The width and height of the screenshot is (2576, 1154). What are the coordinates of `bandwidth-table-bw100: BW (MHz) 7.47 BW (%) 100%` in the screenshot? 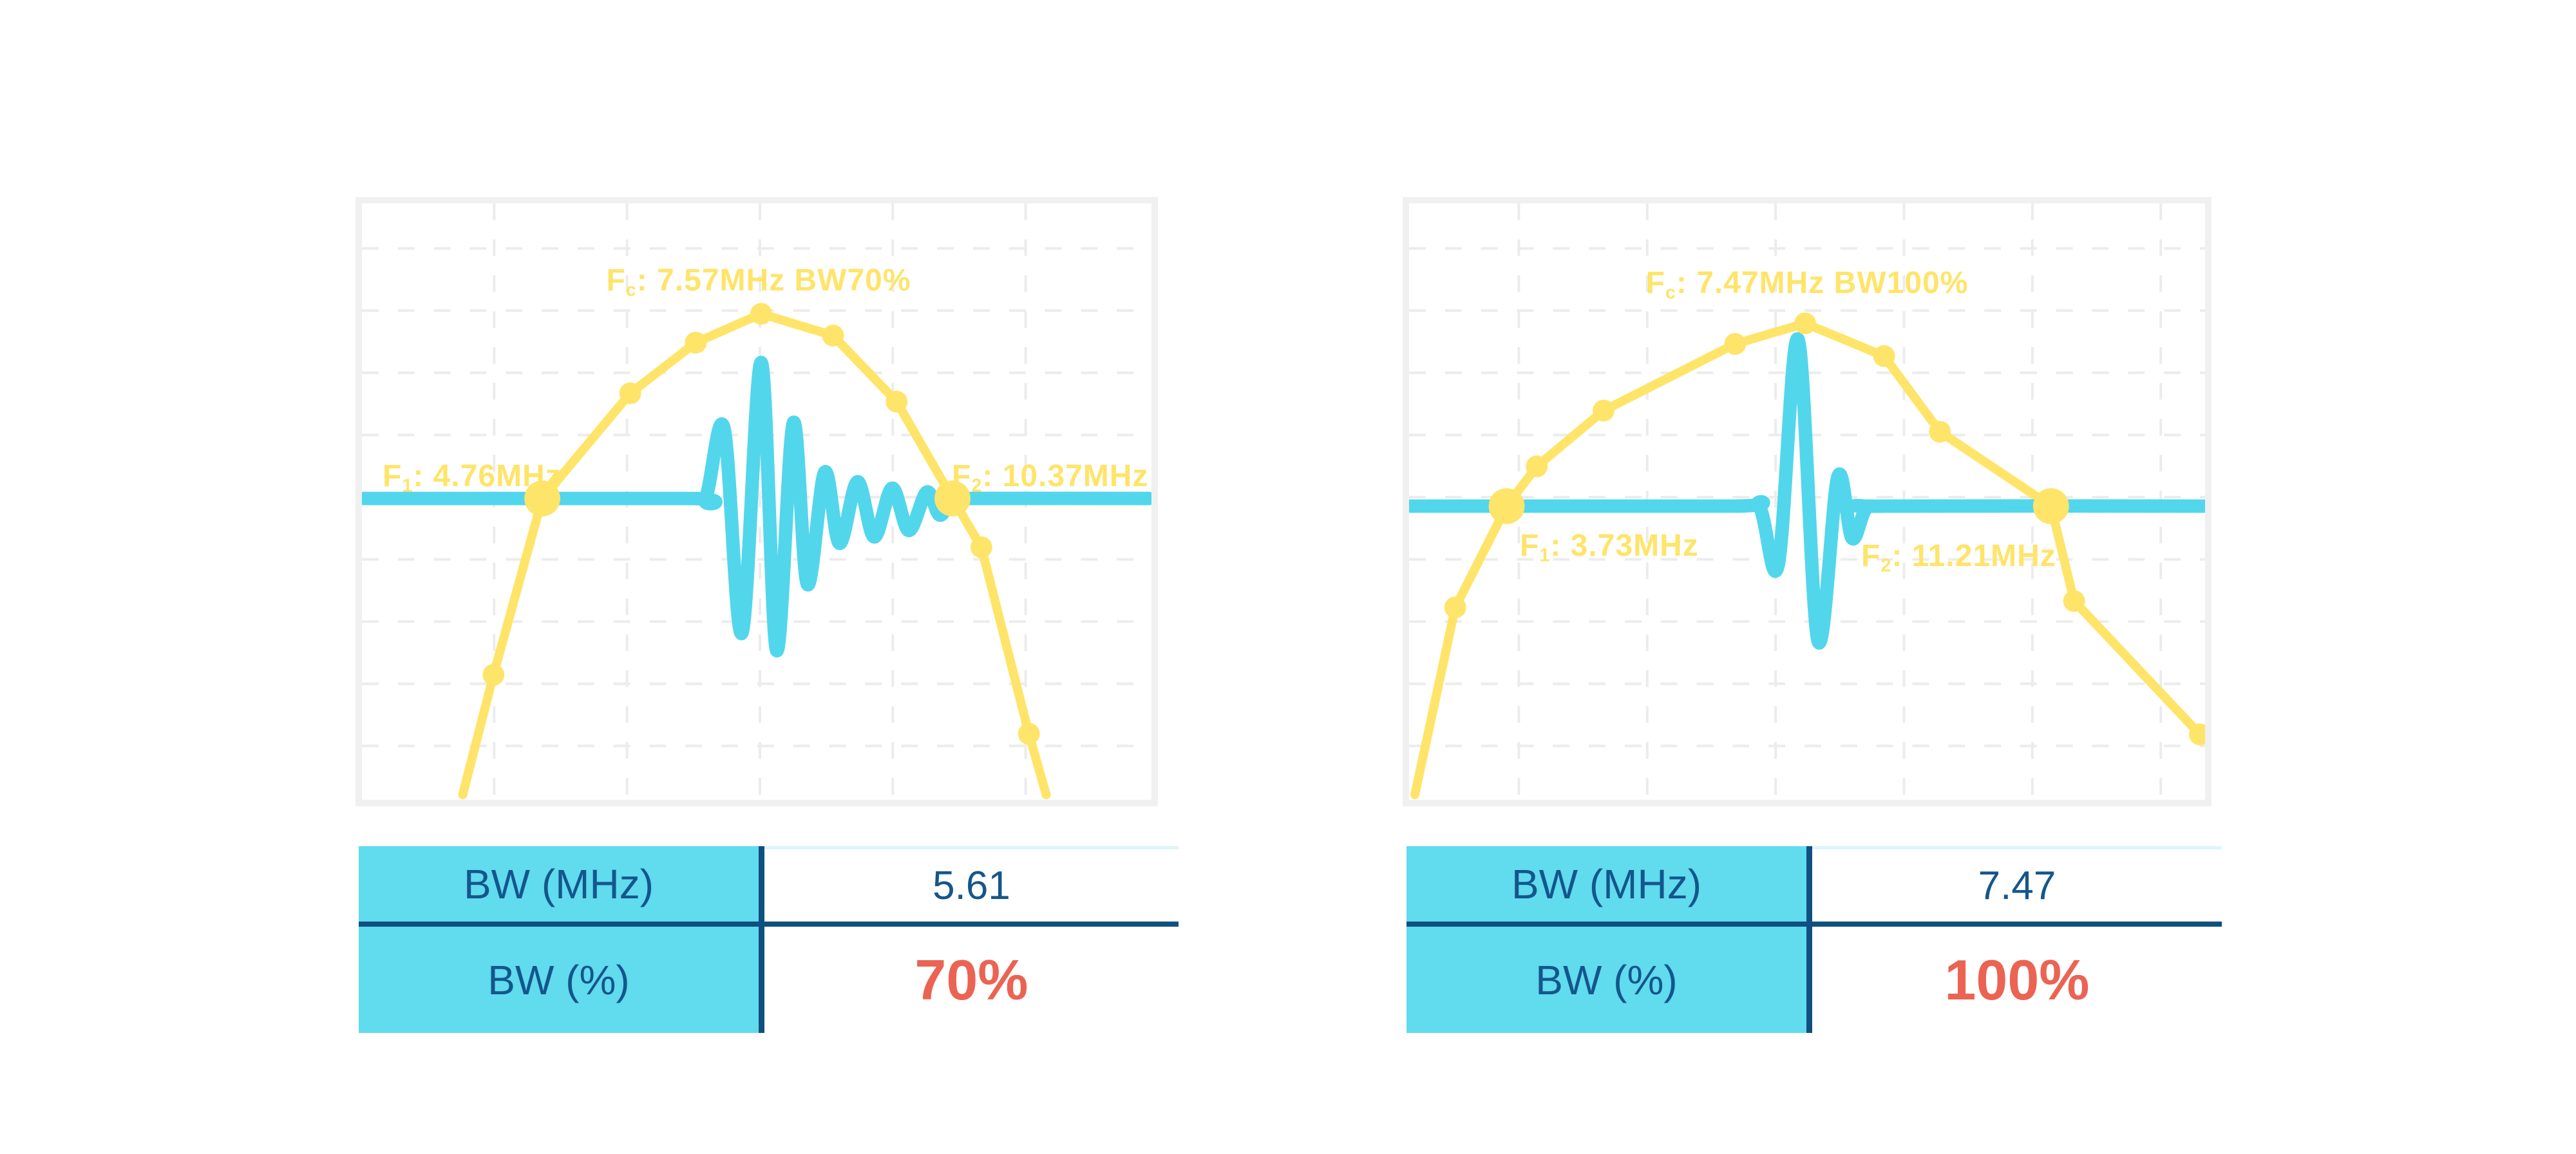 It's located at (1814, 940).